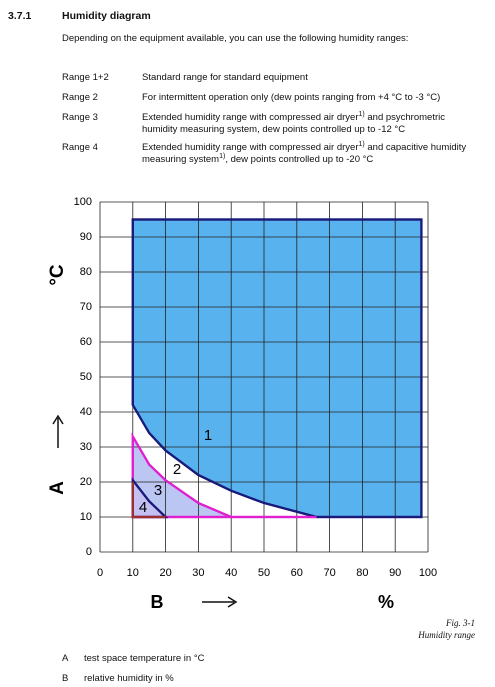  I want to click on y-tick-label: 60, so click(86, 342).